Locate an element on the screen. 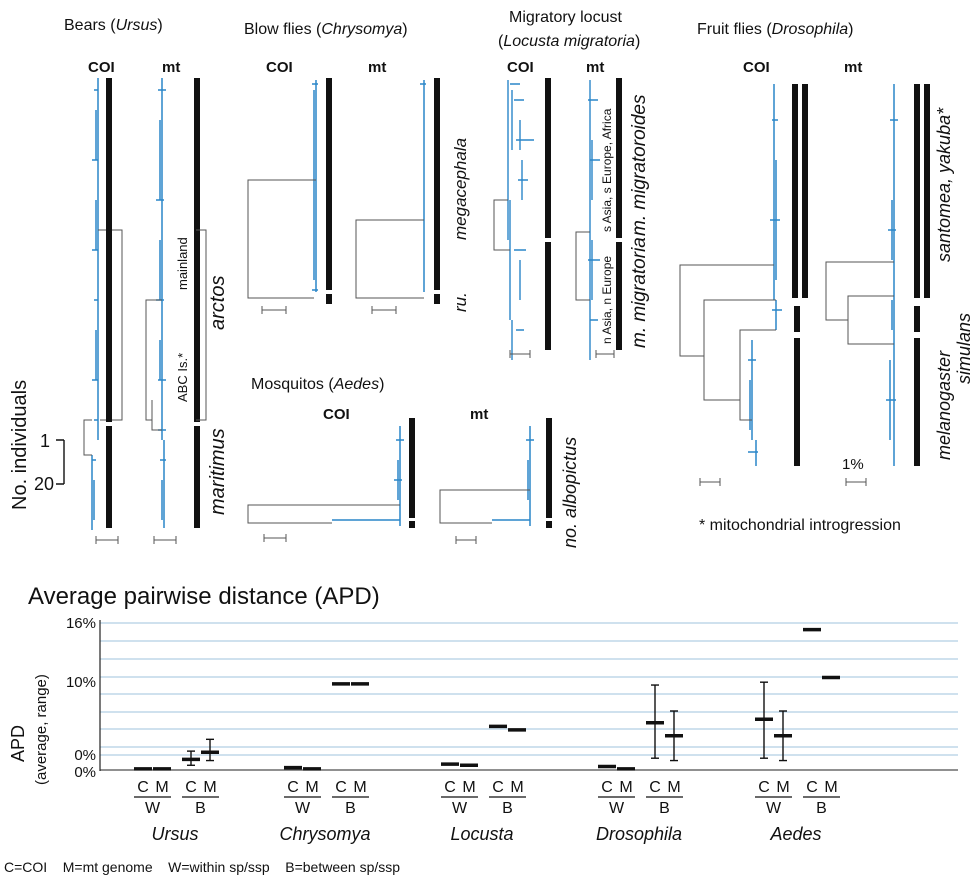  bears-coi-scale is located at coordinates (107, 540).